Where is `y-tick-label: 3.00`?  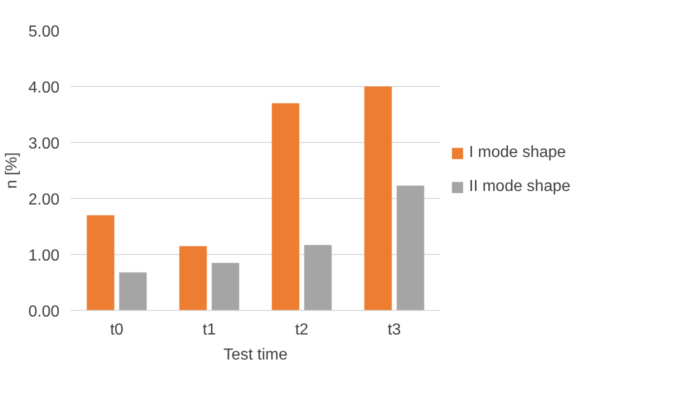 y-tick-label: 3.00 is located at coordinates (44, 144).